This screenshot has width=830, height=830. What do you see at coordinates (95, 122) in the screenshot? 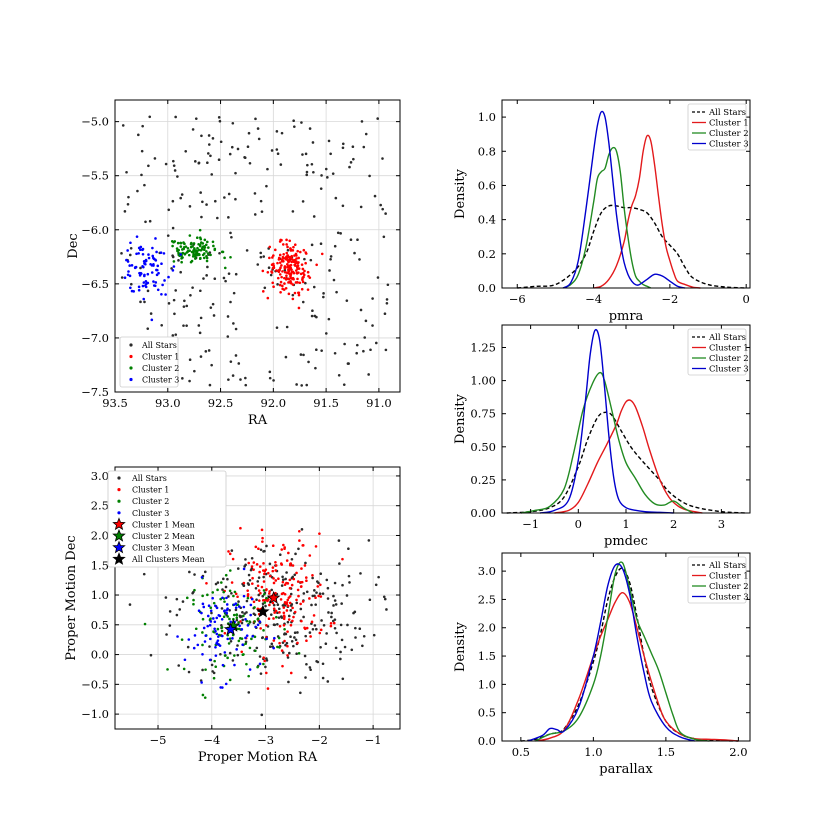
I see `sky-ytick-label: −5.0` at bounding box center [95, 122].